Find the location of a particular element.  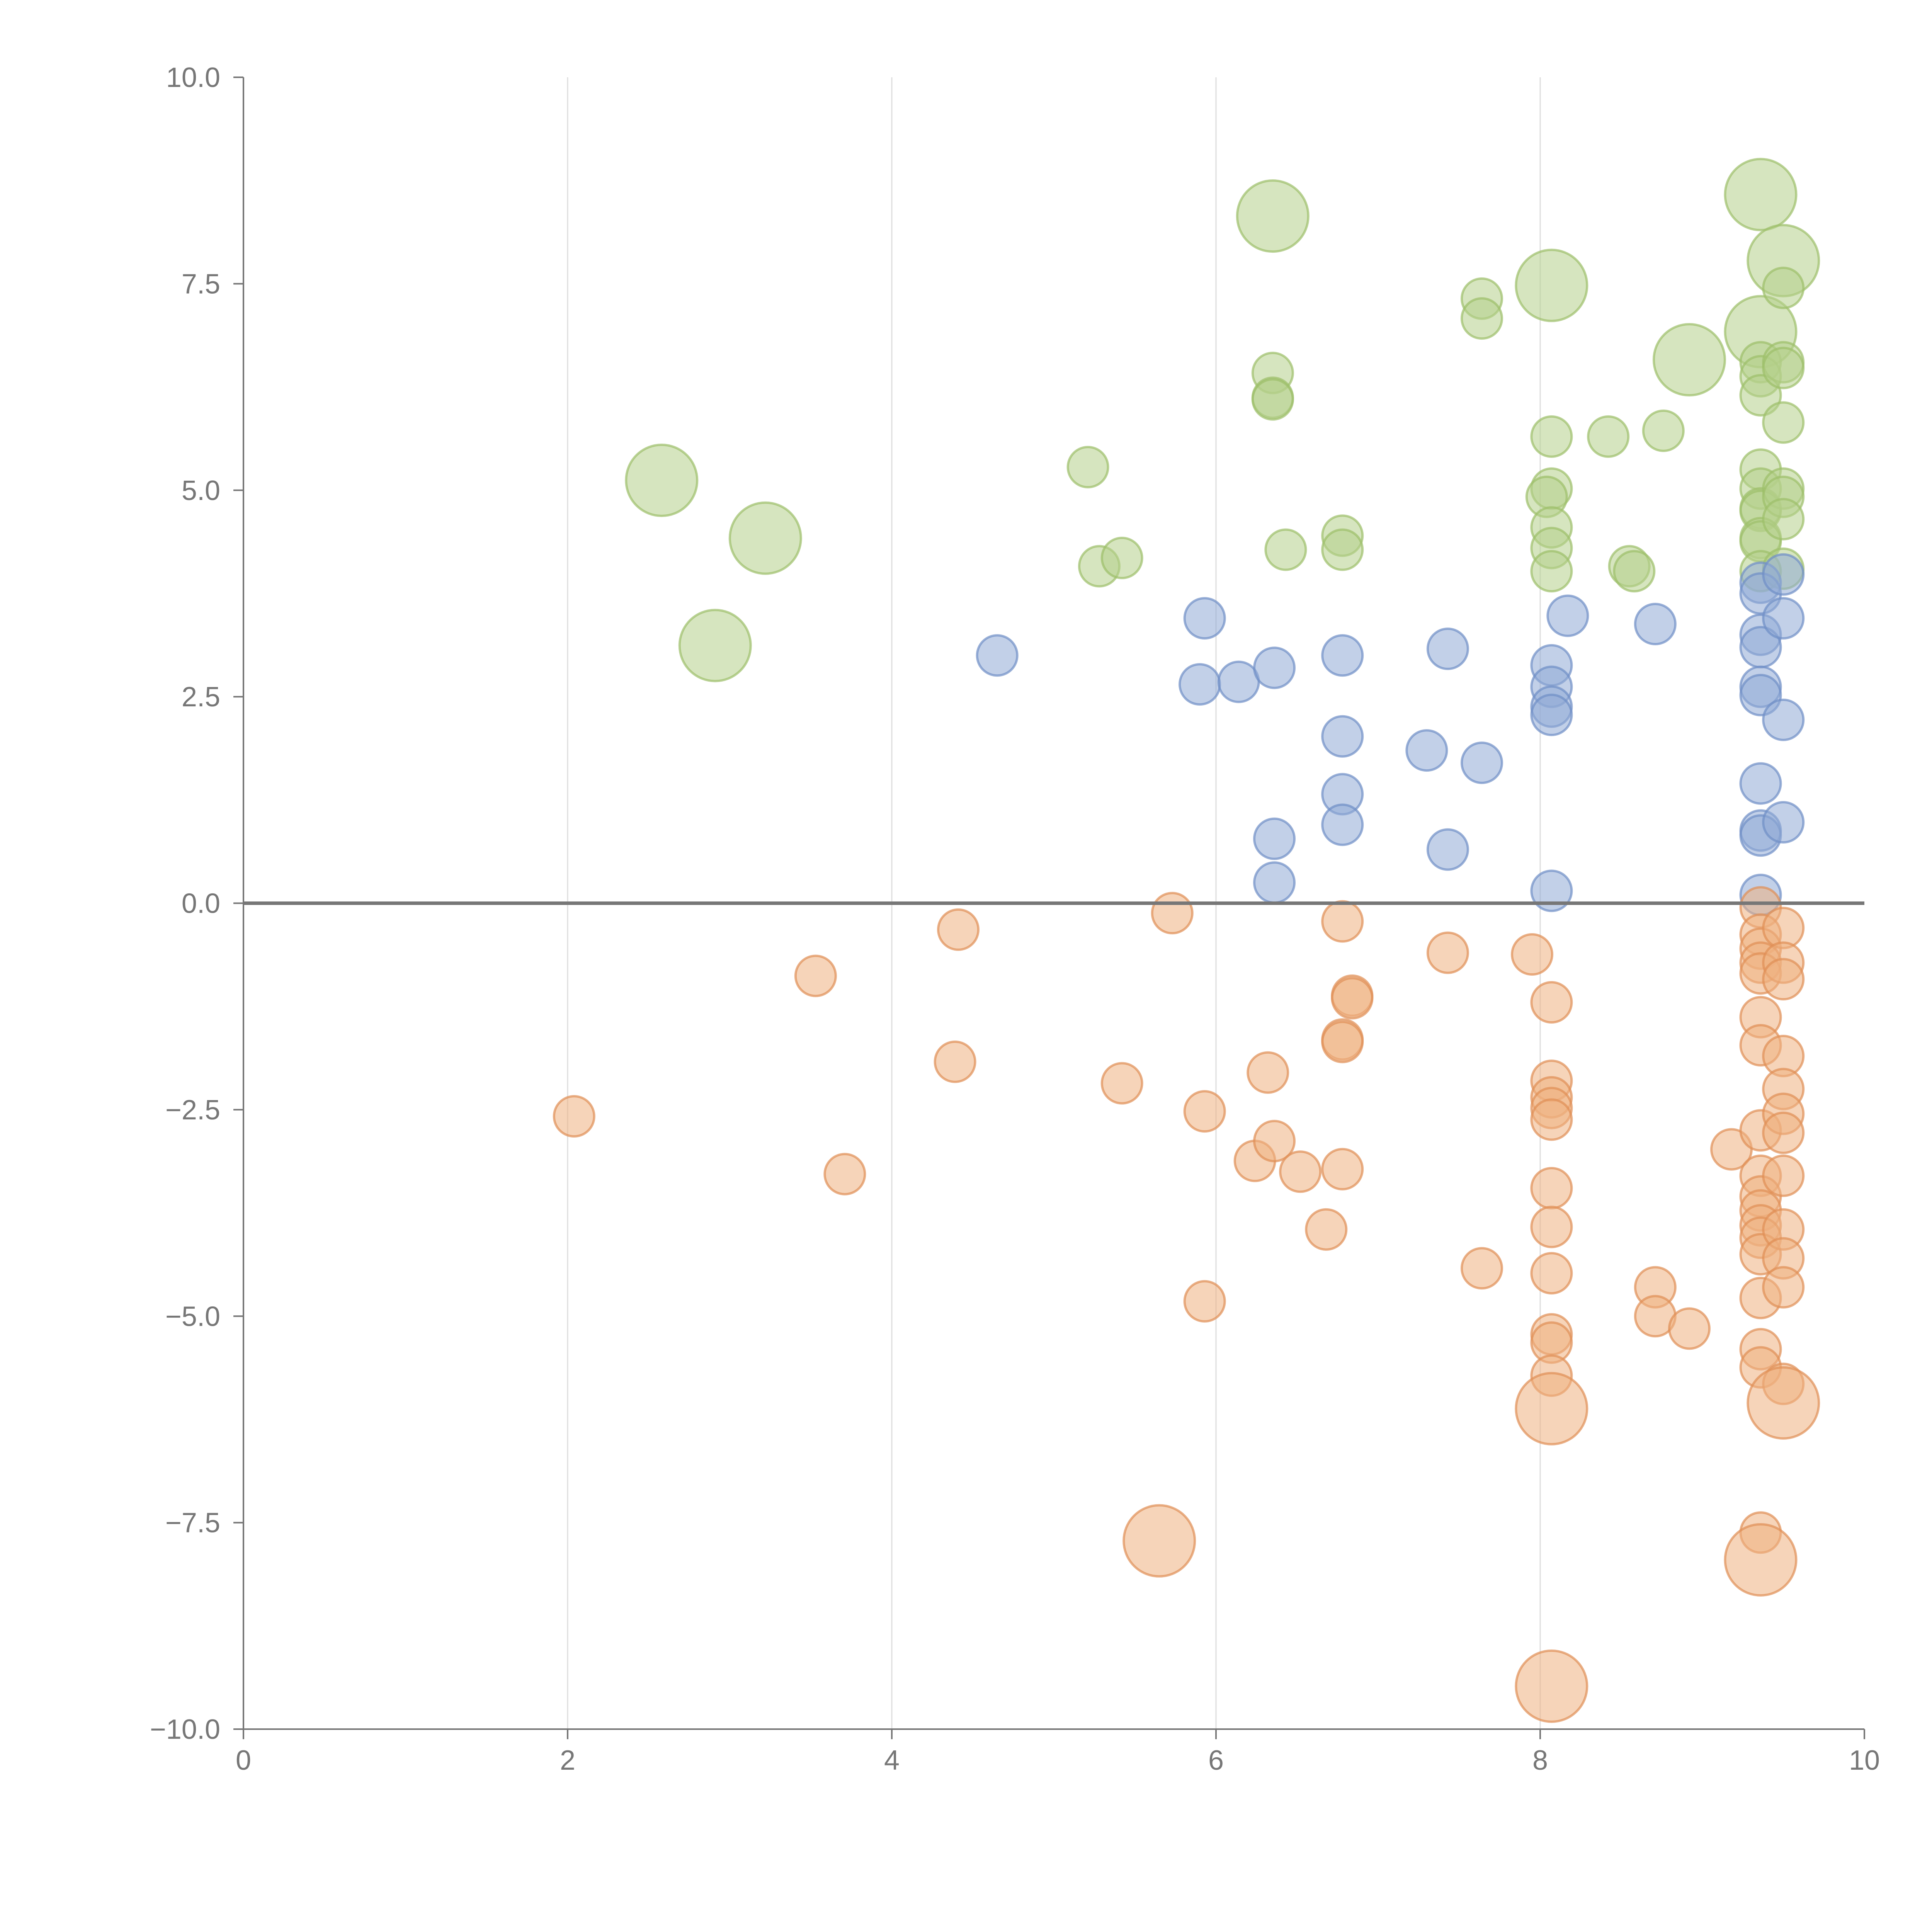

y-tick-label: −5.0 is located at coordinates (192, 1317).